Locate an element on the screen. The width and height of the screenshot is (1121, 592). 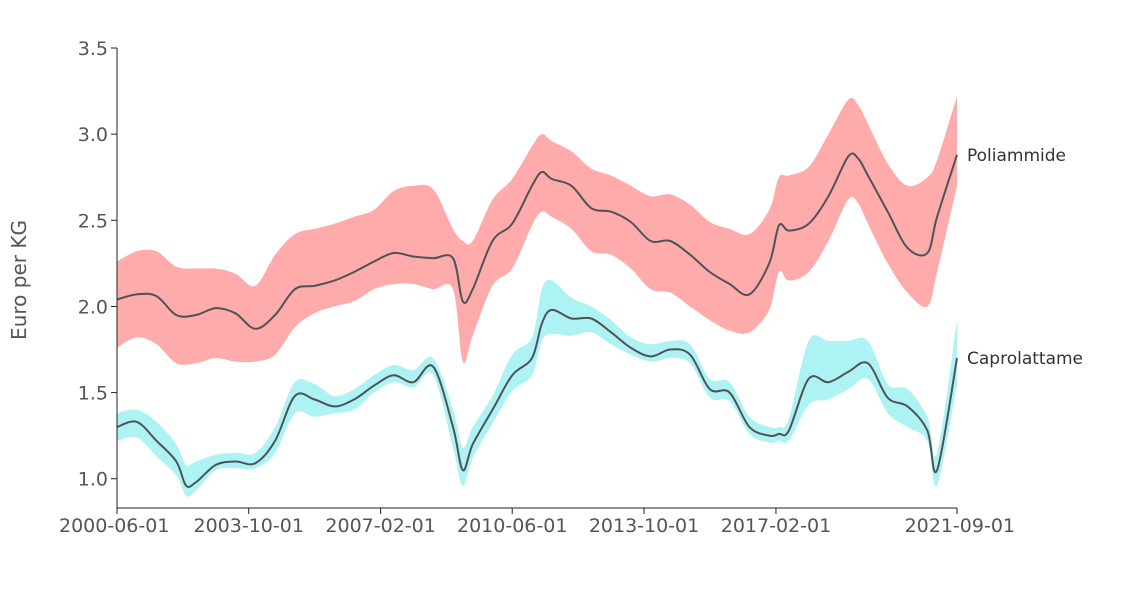
x-tick-label: 2010-06-01 is located at coordinates (512, 526).